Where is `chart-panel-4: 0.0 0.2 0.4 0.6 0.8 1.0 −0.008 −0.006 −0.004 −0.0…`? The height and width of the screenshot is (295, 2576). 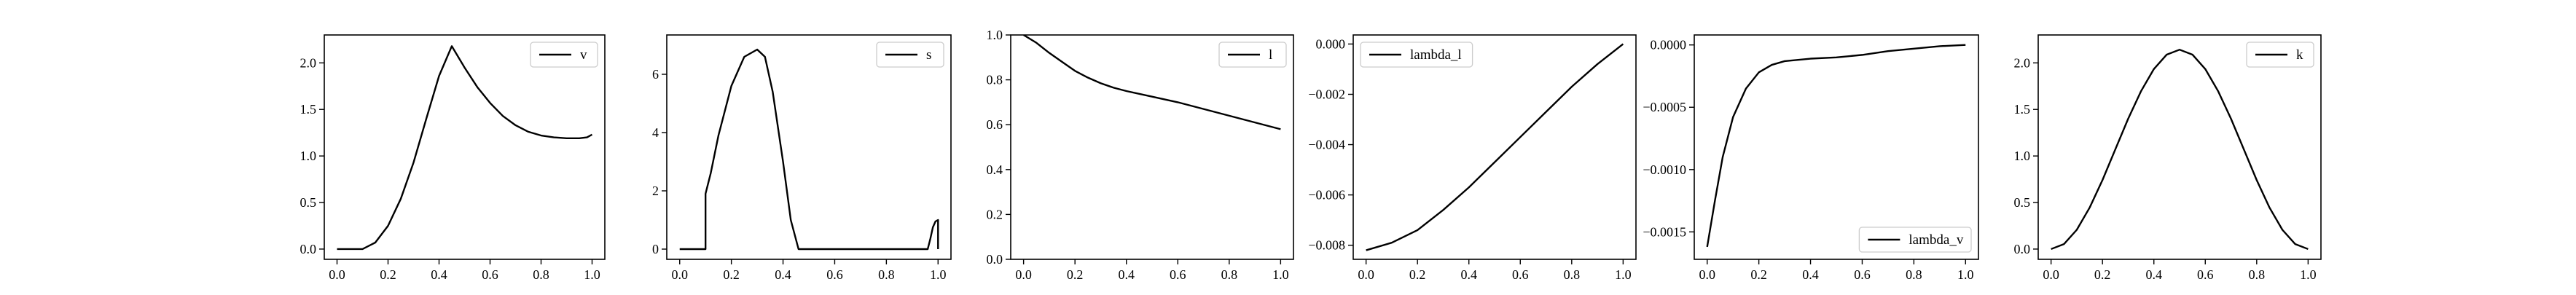 chart-panel-4: 0.0 0.2 0.4 0.6 0.8 1.0 −0.008 −0.006 −0.004 −0.0… is located at coordinates (1472, 158).